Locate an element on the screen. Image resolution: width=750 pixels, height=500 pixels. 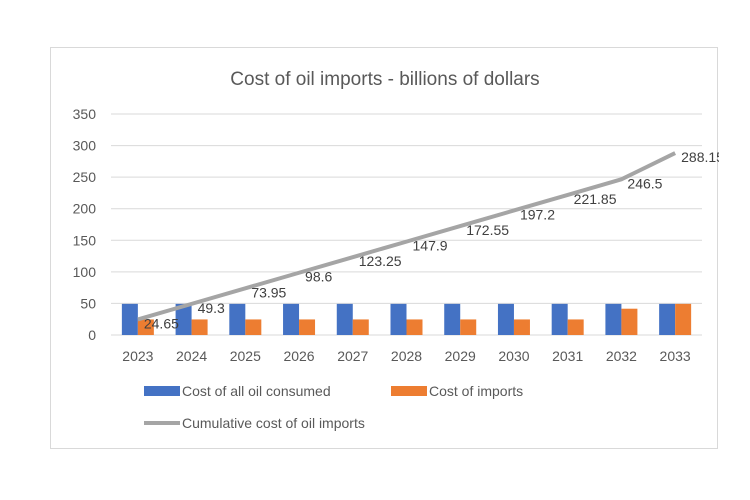
x-tick-label: 2025 is located at coordinates (245, 356).